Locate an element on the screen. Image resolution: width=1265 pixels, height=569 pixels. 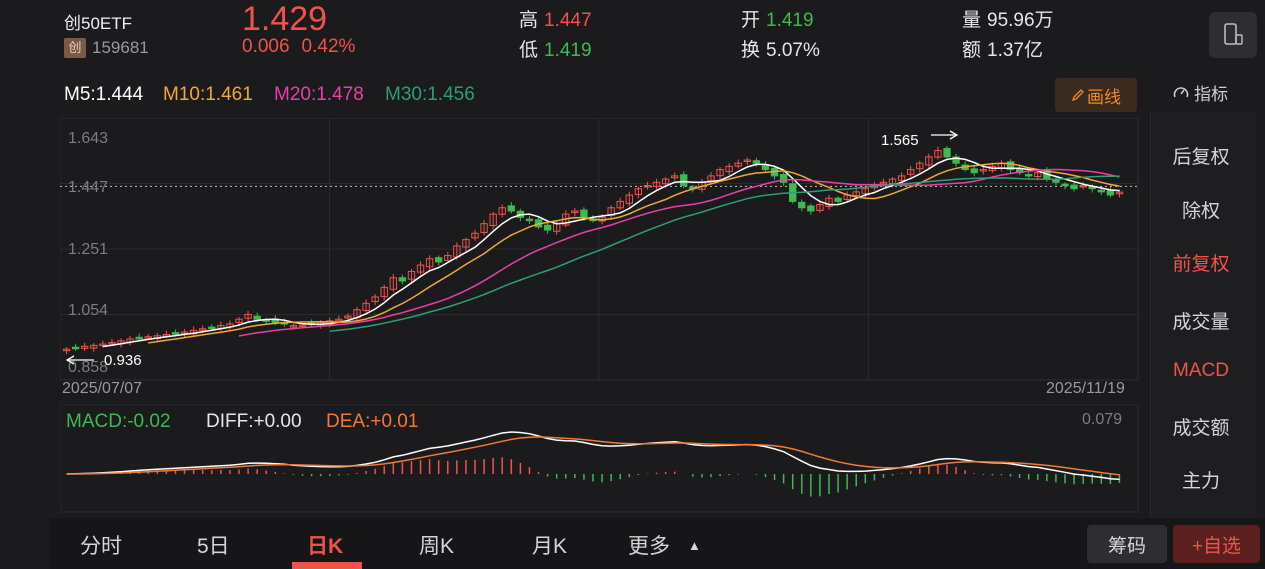
add-watchlist-button: +自选 is located at coordinates (1216, 544).